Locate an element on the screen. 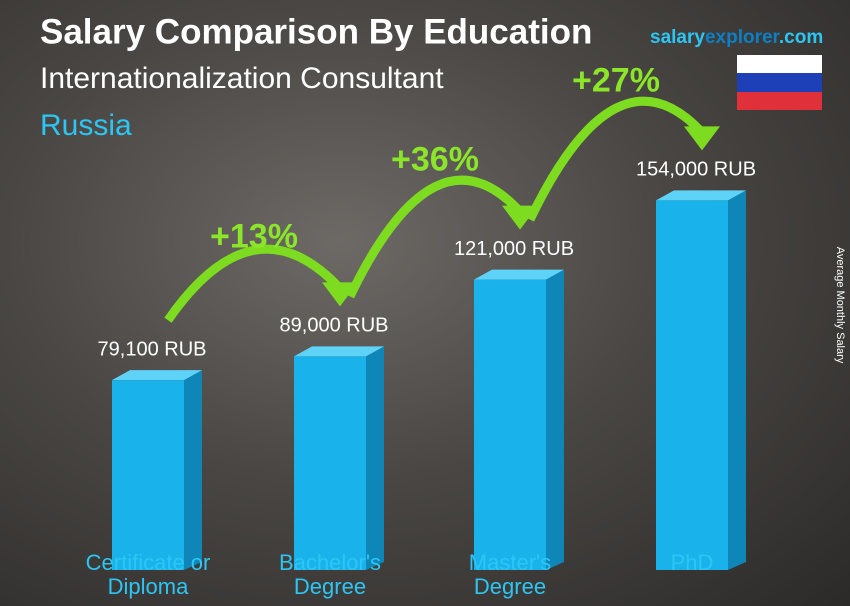 Image resolution: width=850 pixels, height=606 pixels. value-label: 89,000 RUB is located at coordinates (334, 326).